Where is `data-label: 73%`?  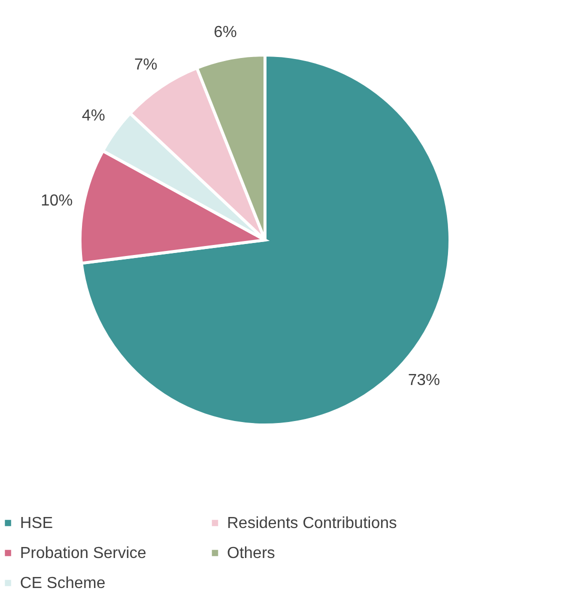
data-label: 73% is located at coordinates (424, 381).